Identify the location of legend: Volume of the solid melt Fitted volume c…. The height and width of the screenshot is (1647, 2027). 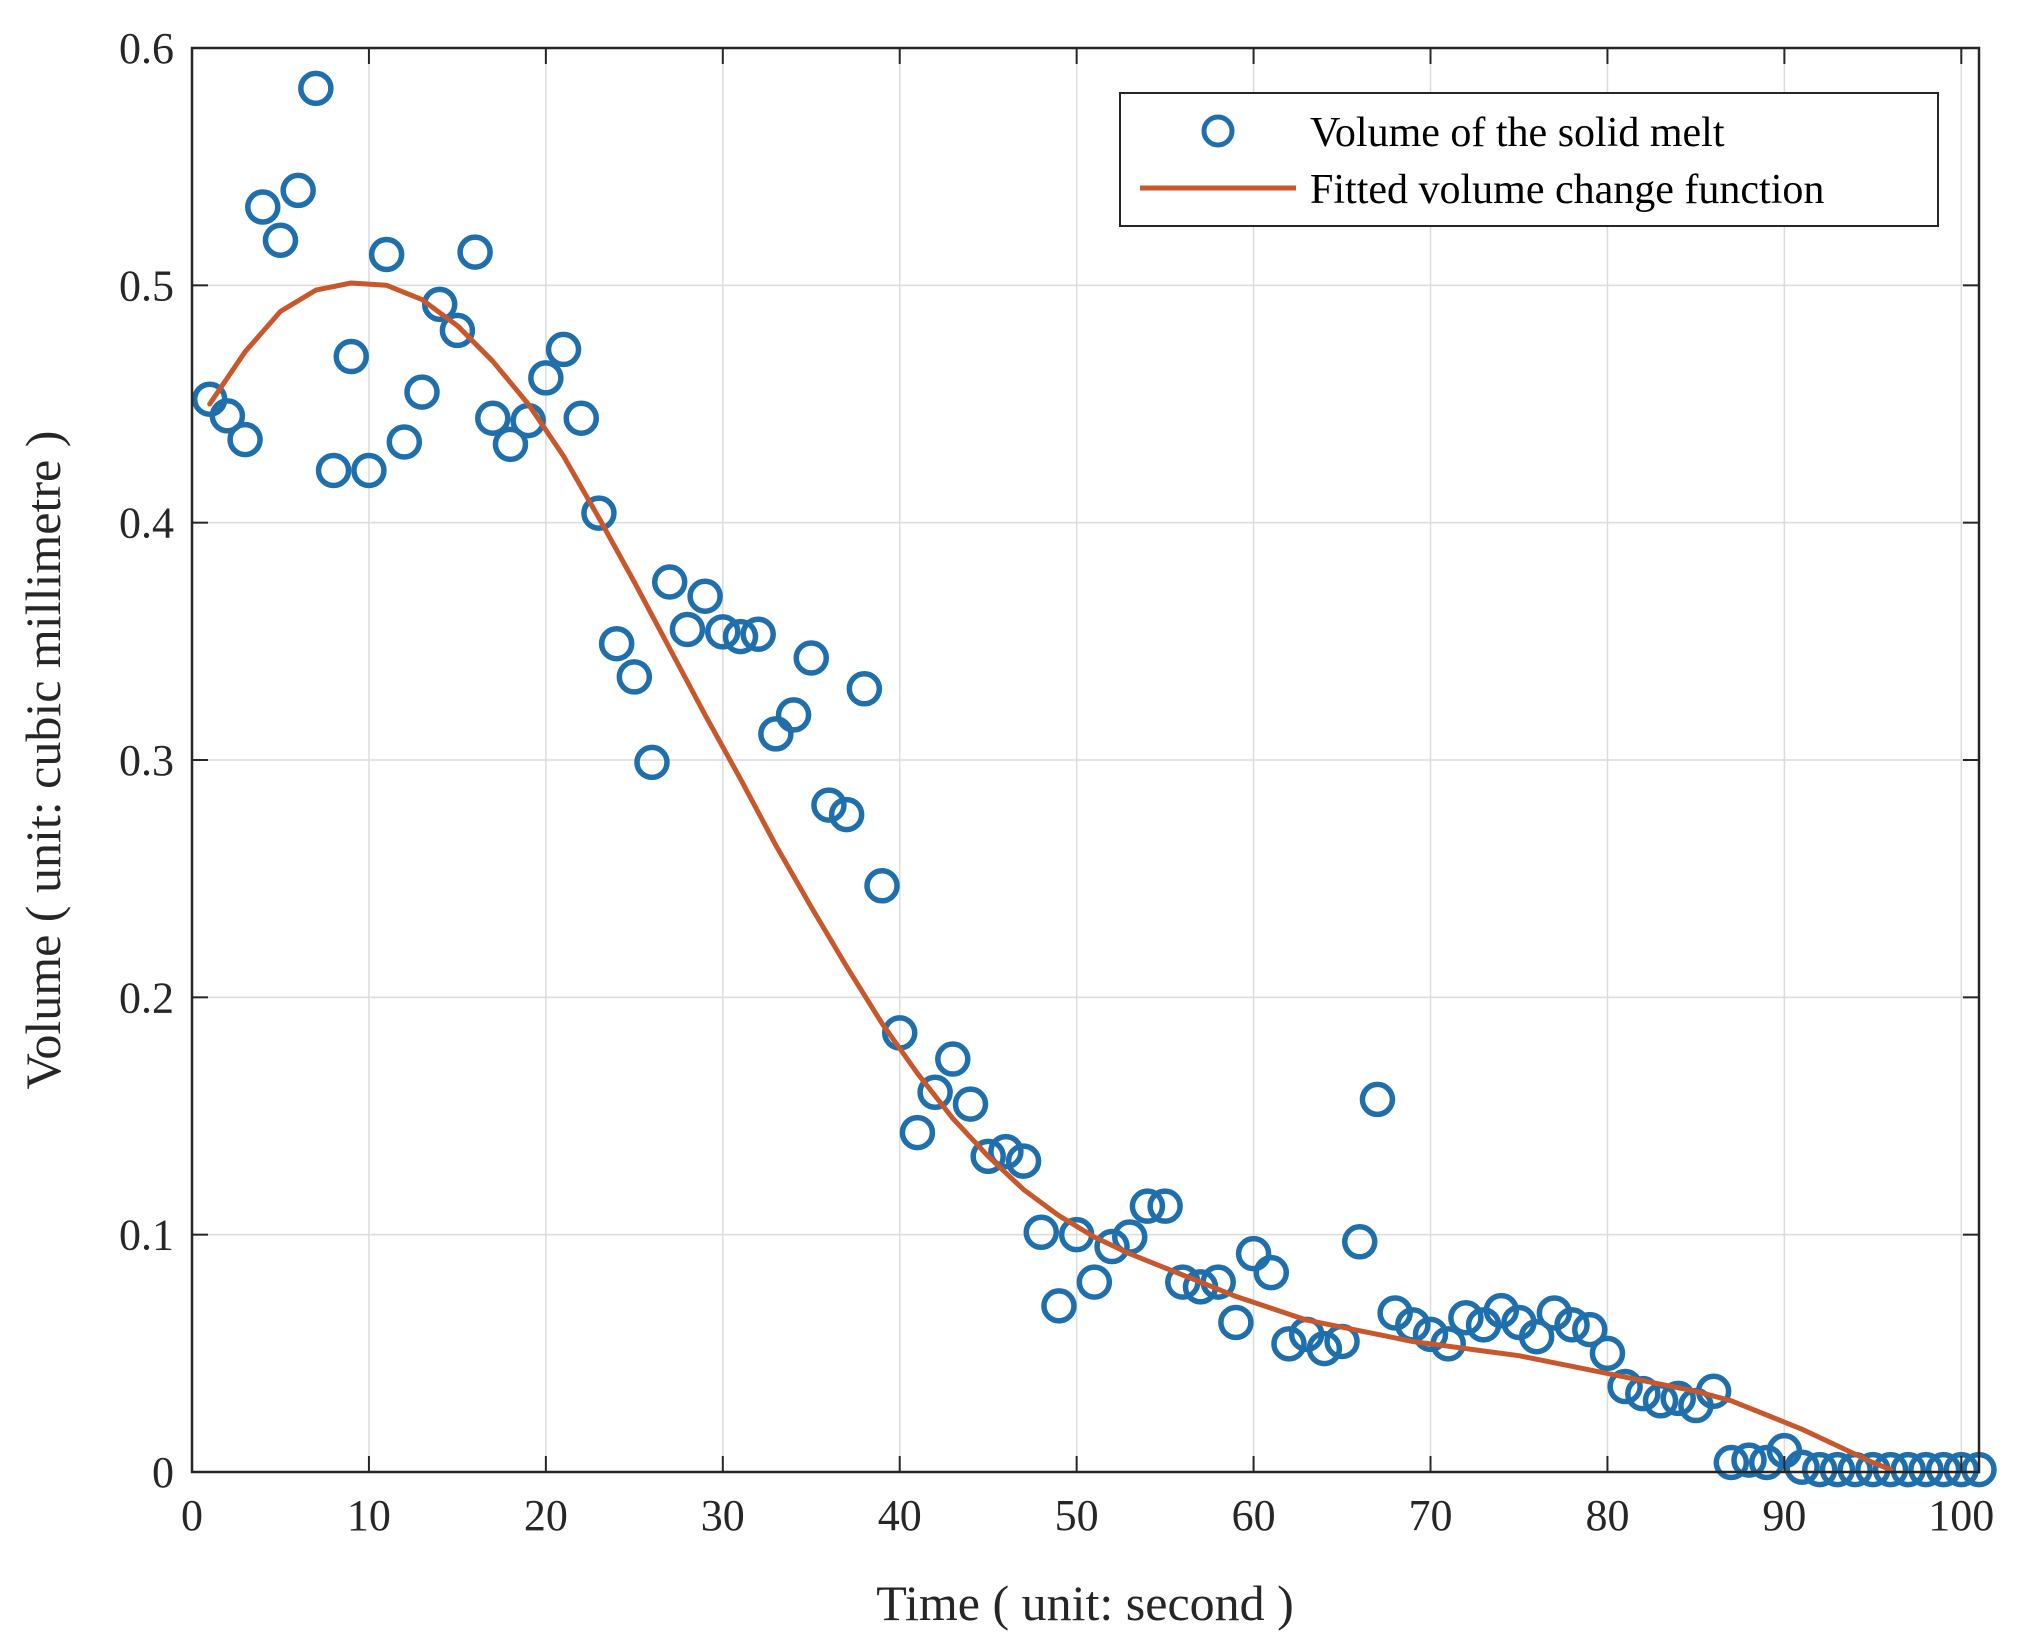
(1529, 159).